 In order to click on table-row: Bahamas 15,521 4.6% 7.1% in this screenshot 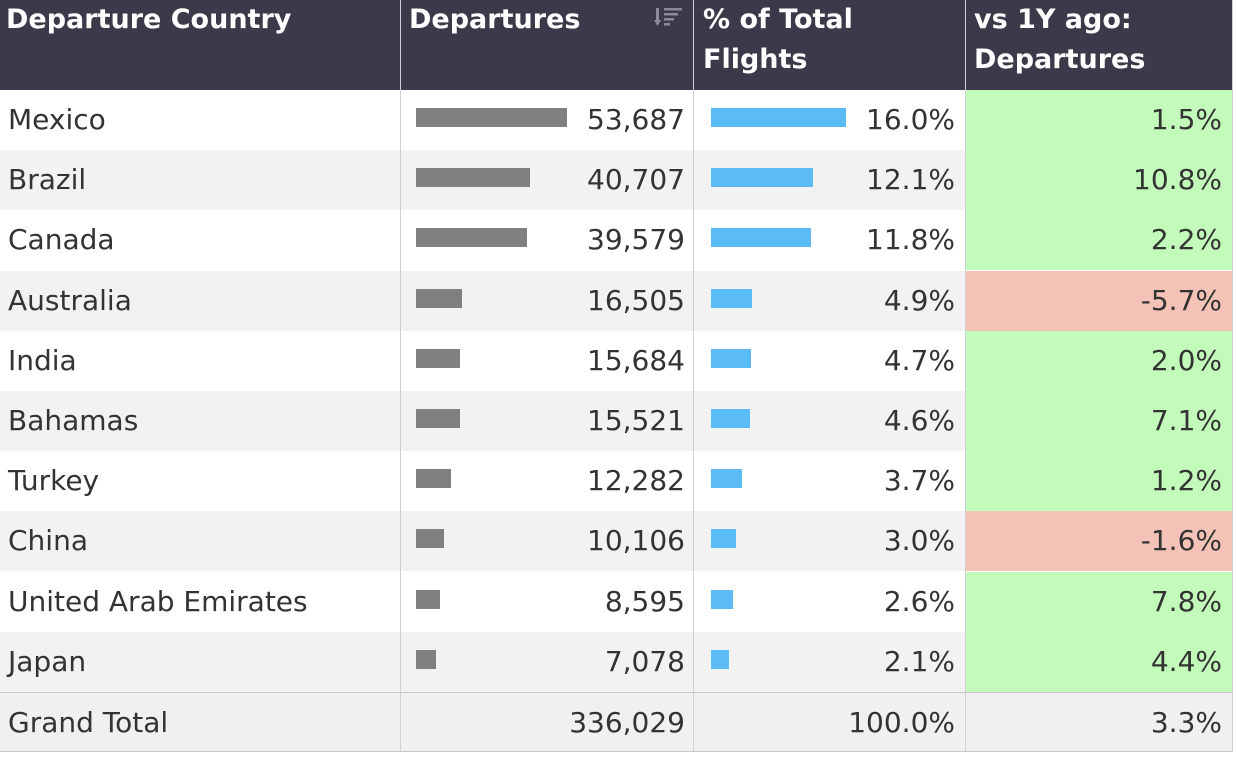, I will do `click(616, 421)`.